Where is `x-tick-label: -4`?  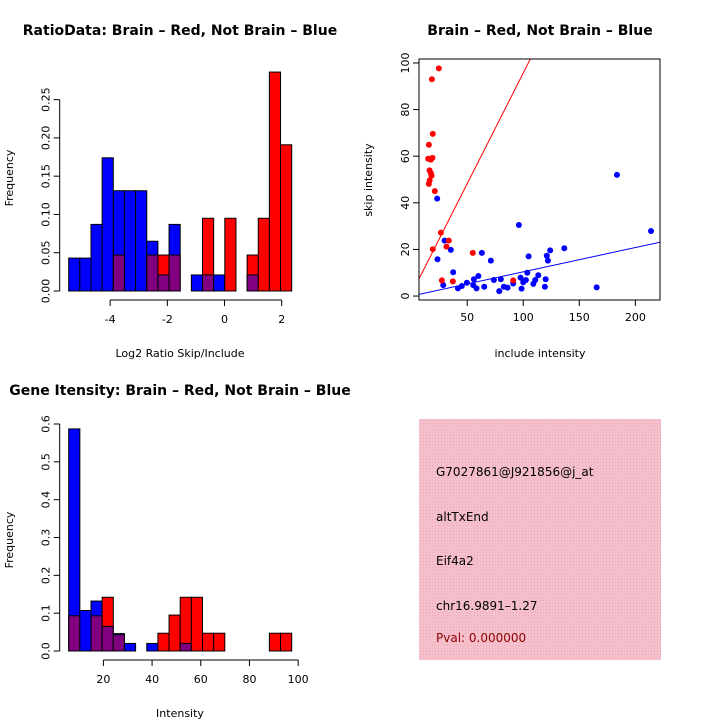
x-tick-label: -4 is located at coordinates (110, 319).